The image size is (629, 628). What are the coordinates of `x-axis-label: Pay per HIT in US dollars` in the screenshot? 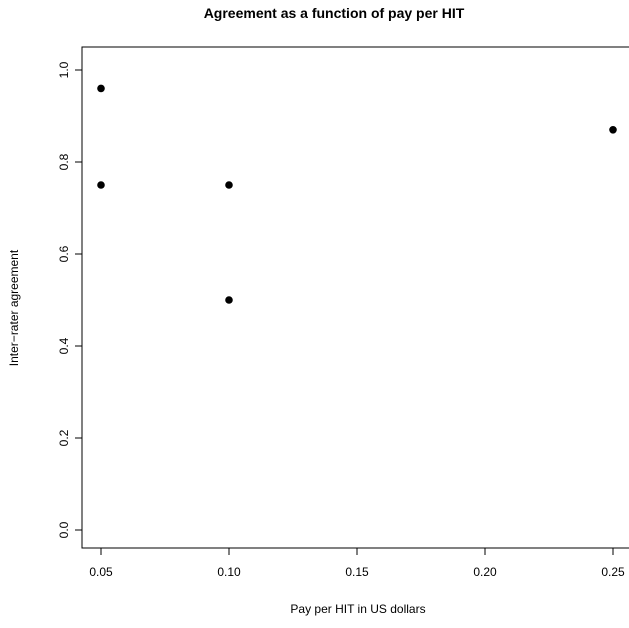 It's located at (357, 609).